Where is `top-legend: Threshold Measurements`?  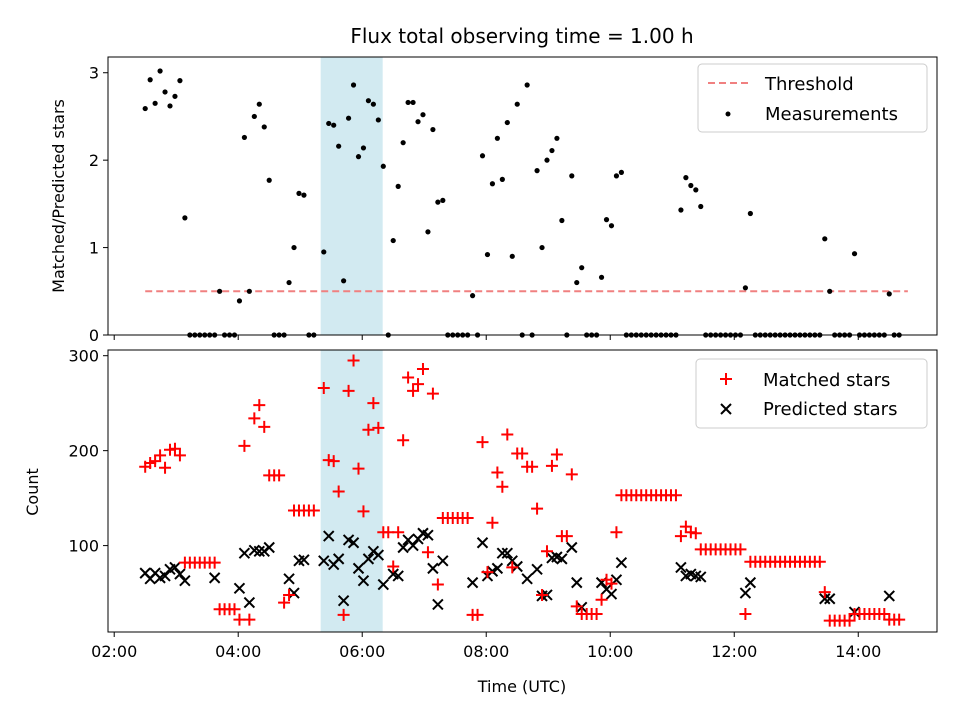
top-legend: Threshold Measurements is located at coordinates (812, 98).